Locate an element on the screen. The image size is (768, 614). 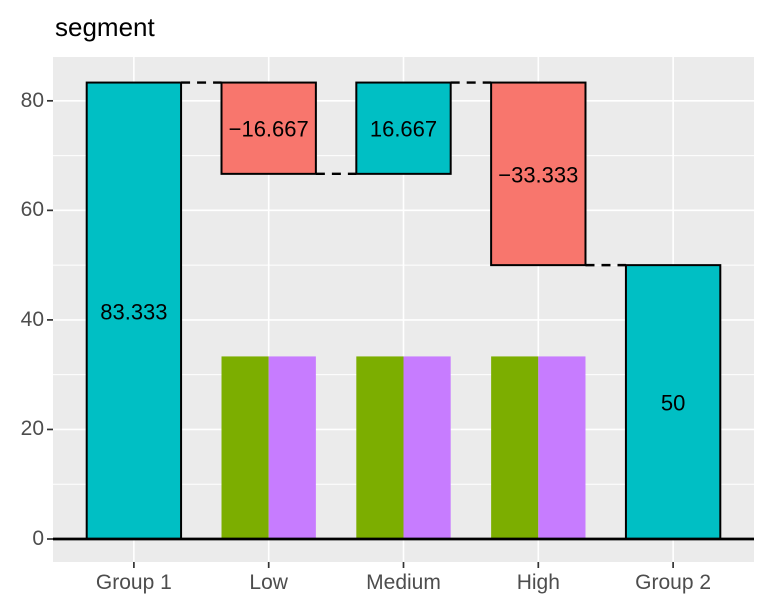
bar-label: 50 is located at coordinates (673, 403).